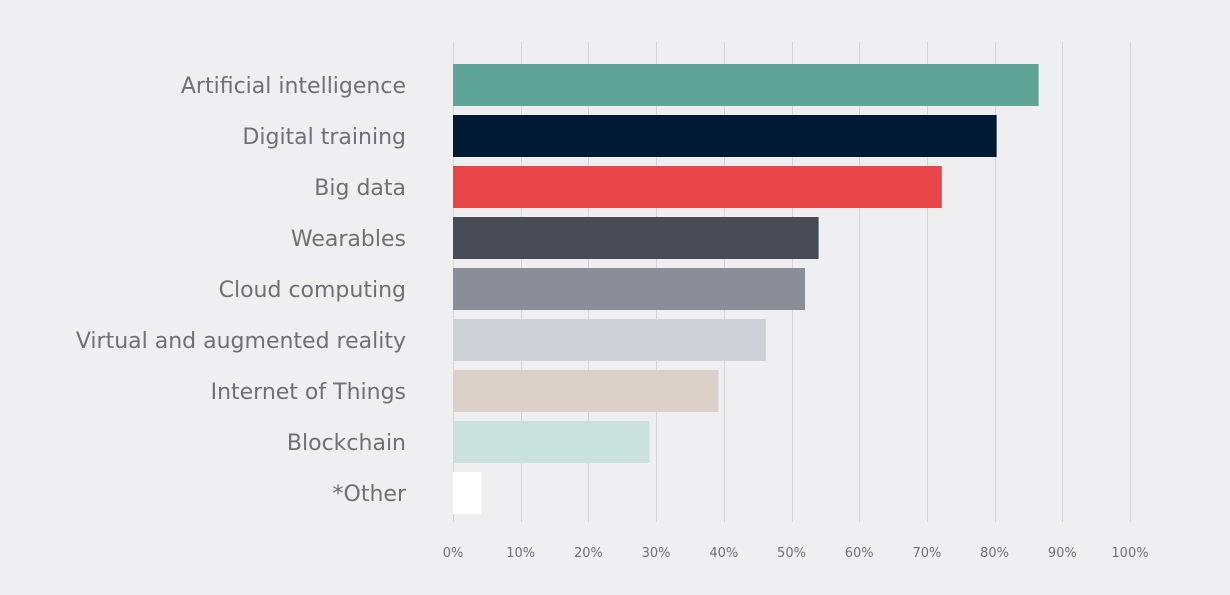  I want to click on x-tick-label: 30%, so click(656, 553).